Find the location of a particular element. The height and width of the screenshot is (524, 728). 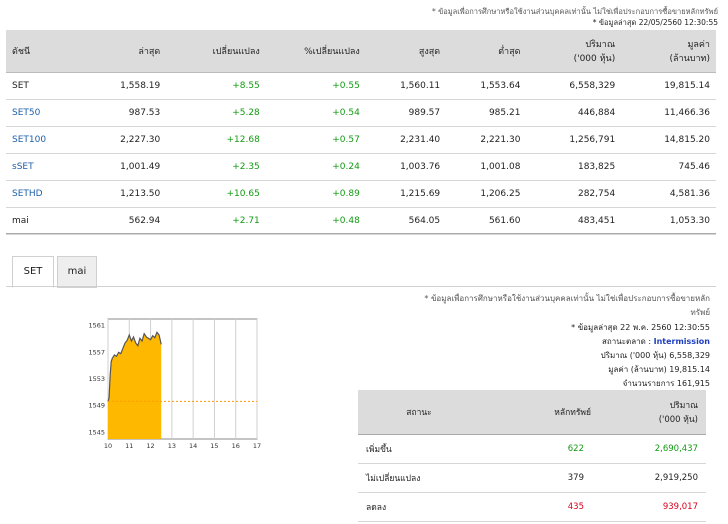

col-status: สถานะ is located at coordinates (419, 412).